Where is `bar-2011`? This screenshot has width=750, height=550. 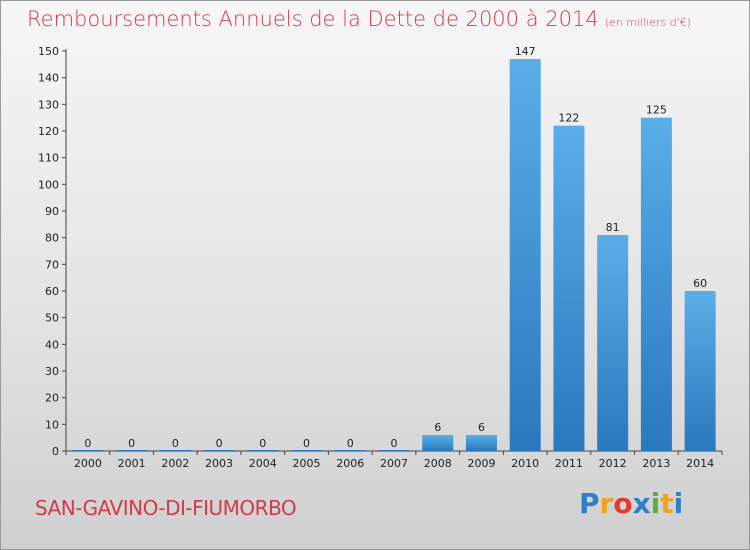 bar-2011 is located at coordinates (569, 288).